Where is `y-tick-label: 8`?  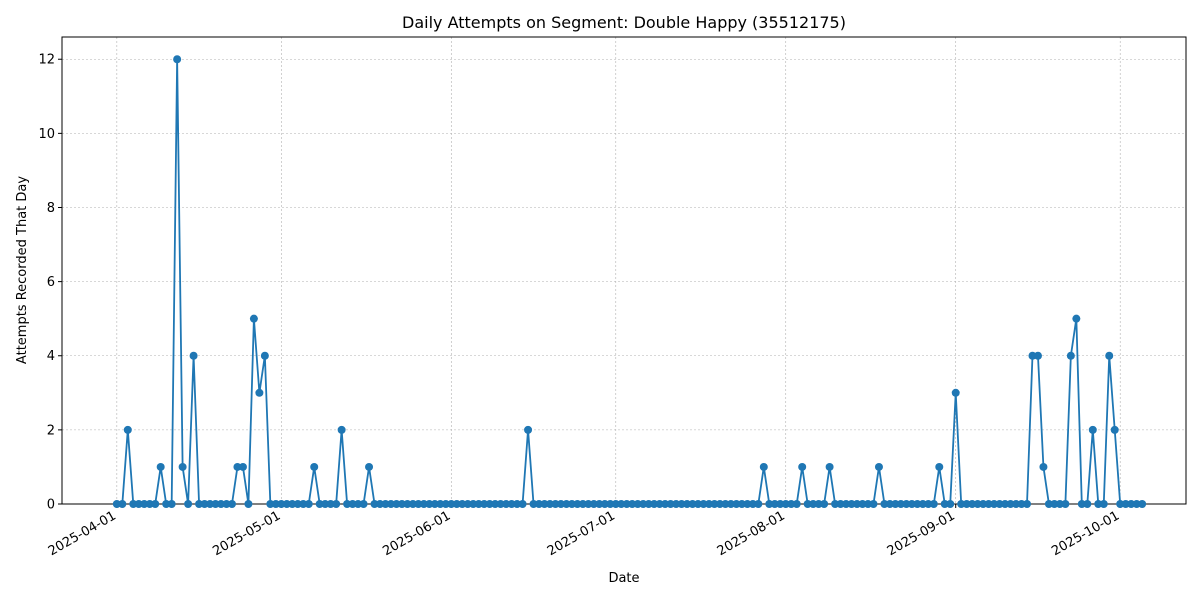
y-tick-label: 8 is located at coordinates (51, 208).